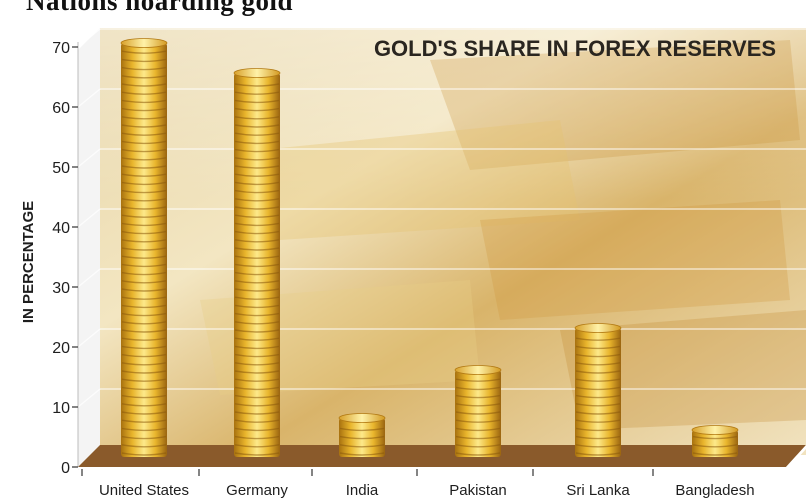 Image resolution: width=806 pixels, height=502 pixels. What do you see at coordinates (65, 258) in the screenshot?
I see `y-axis: 0 10 20 30 40 50 60 70` at bounding box center [65, 258].